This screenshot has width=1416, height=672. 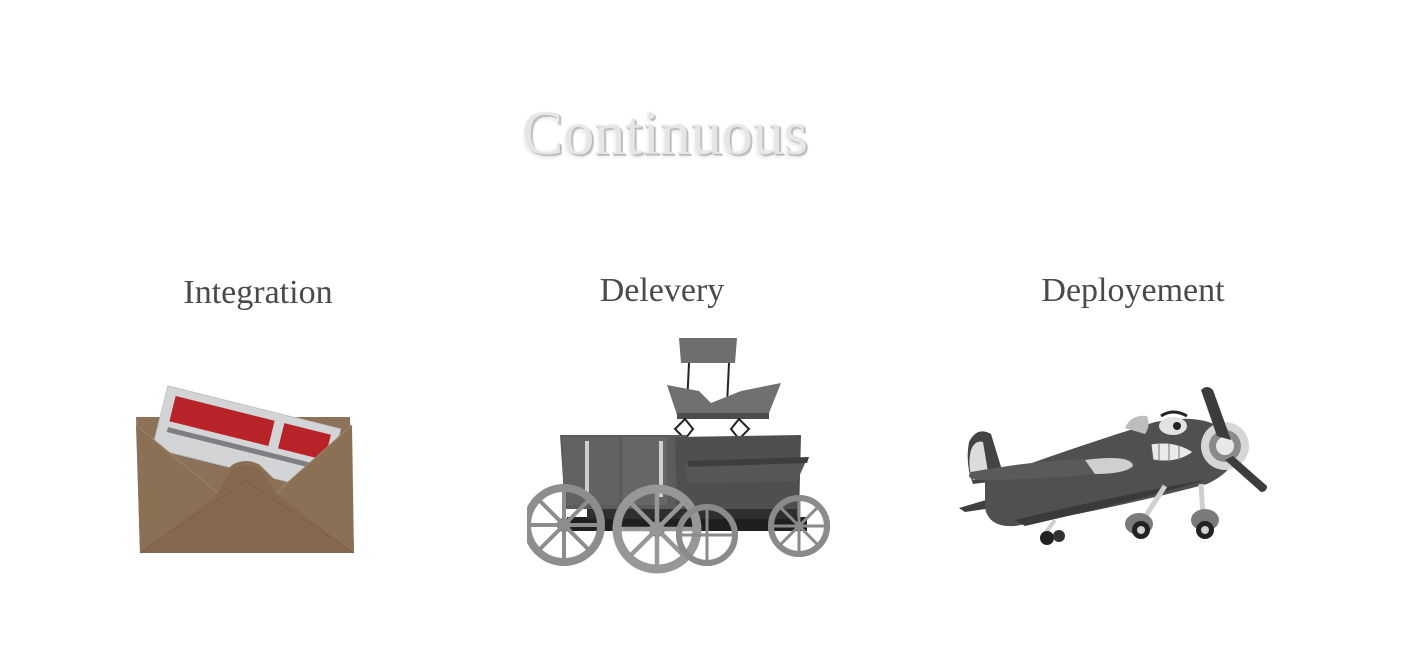 What do you see at coordinates (245, 469) in the screenshot?
I see `envelope-icon` at bounding box center [245, 469].